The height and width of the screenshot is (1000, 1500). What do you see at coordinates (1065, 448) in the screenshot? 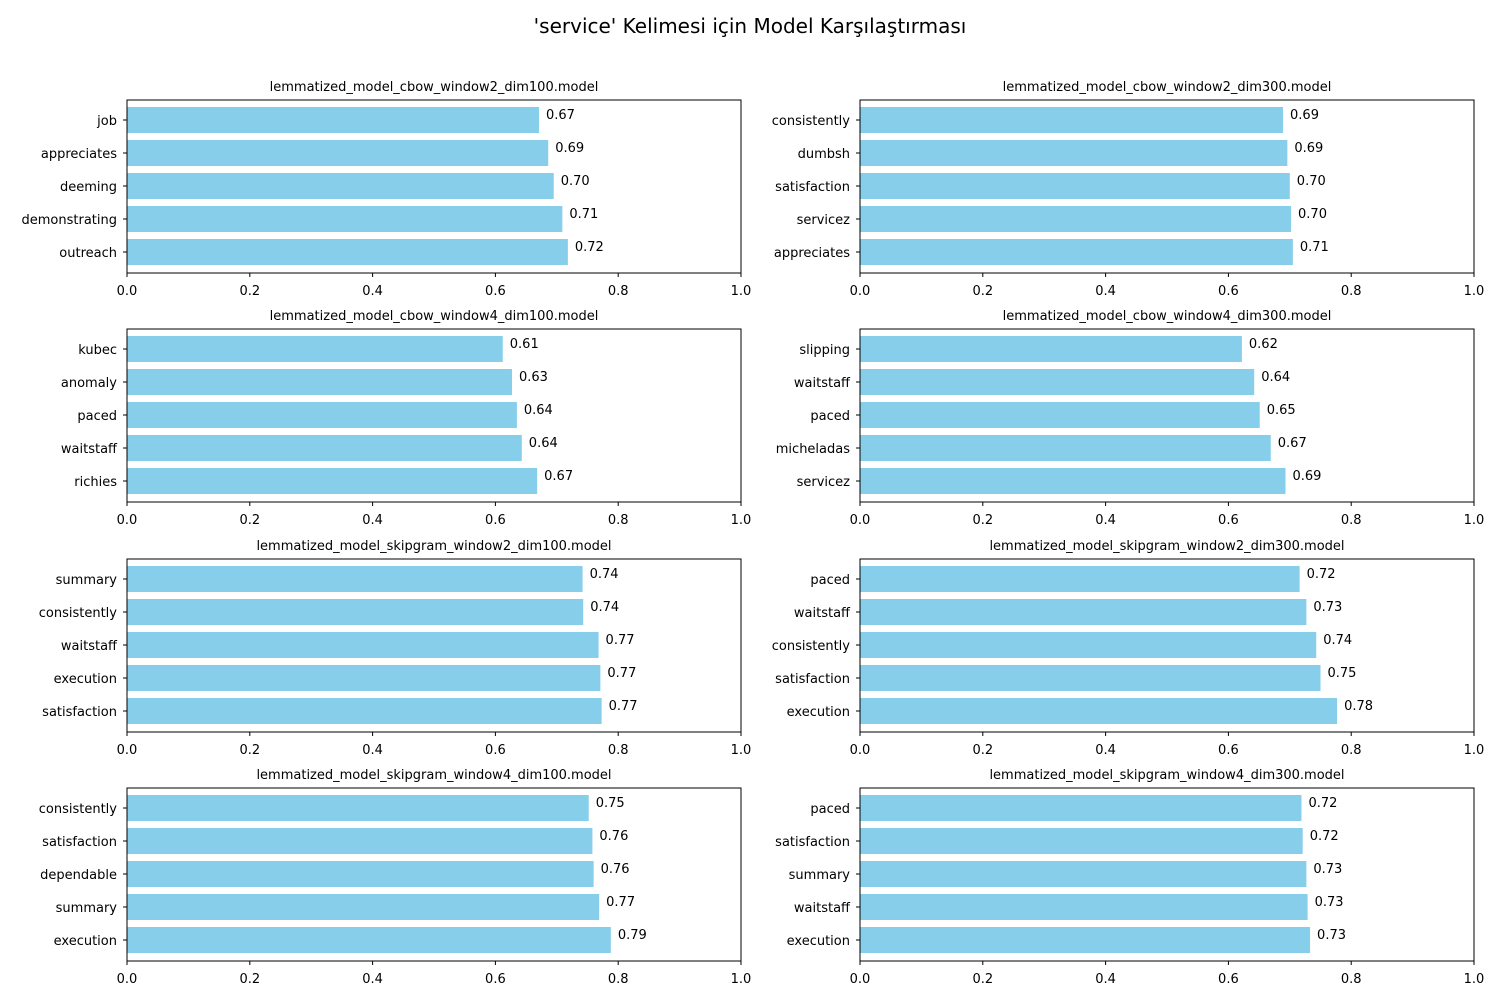
I see `bar-micheladas` at bounding box center [1065, 448].